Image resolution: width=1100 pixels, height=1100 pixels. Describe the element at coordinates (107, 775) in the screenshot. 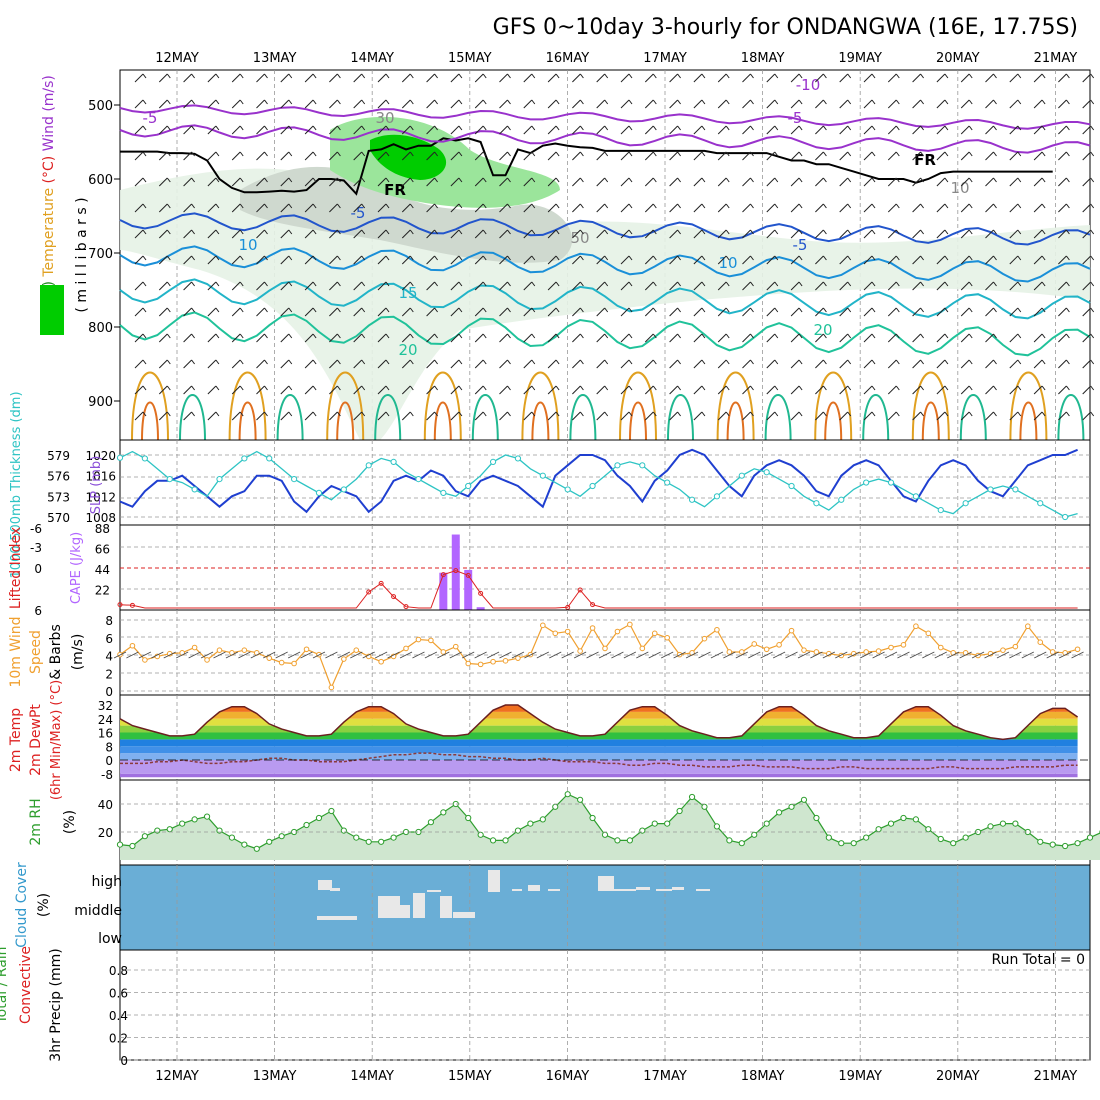

I see `temp-tick-label: -8` at that location.